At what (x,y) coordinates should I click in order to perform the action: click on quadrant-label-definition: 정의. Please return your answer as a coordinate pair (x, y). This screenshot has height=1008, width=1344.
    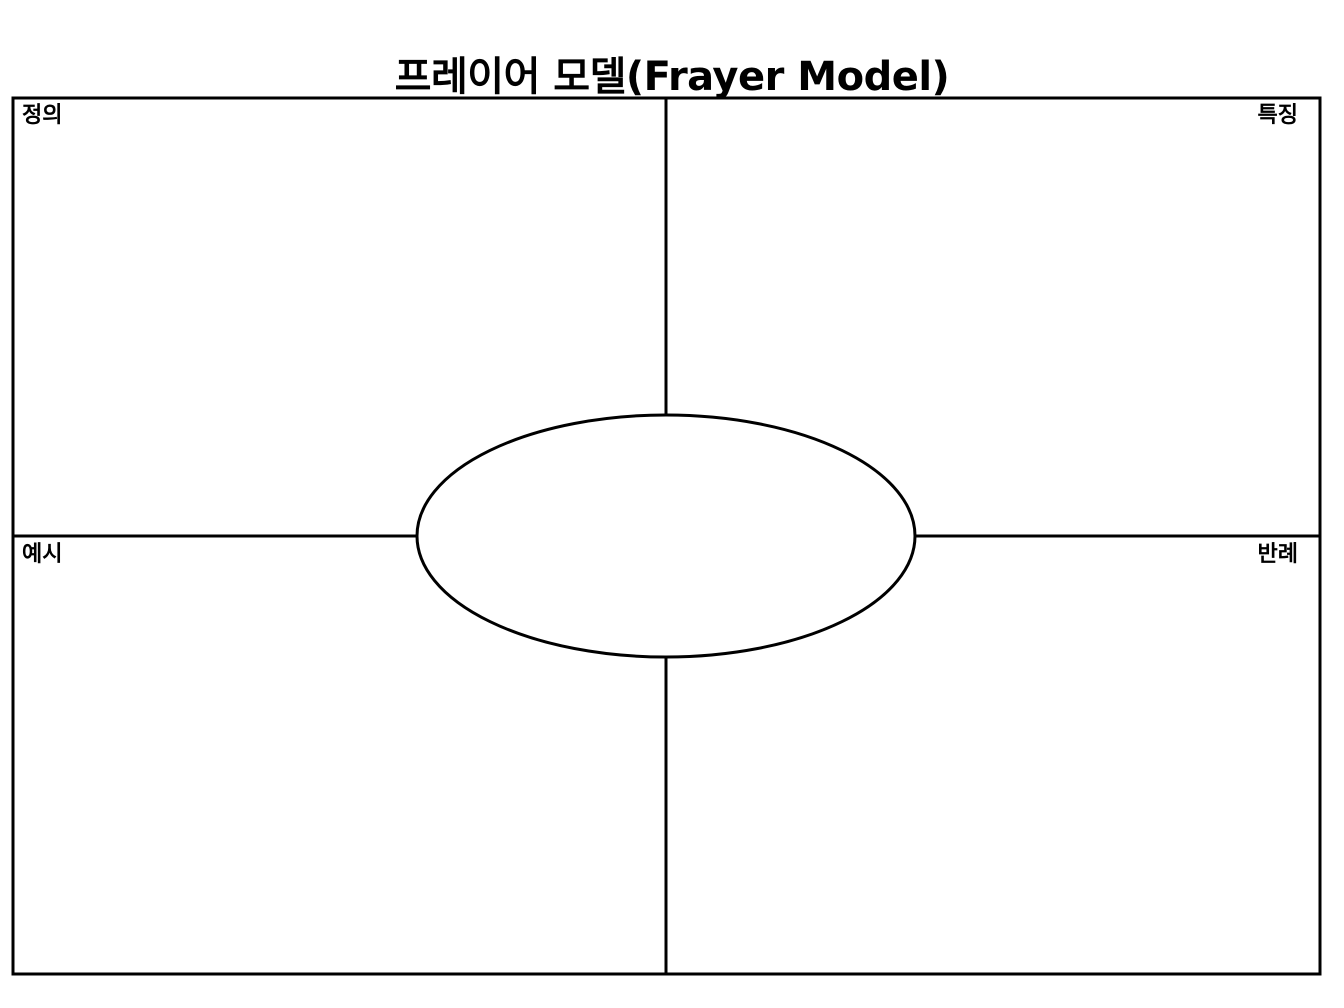
    Looking at the image, I should click on (42, 115).